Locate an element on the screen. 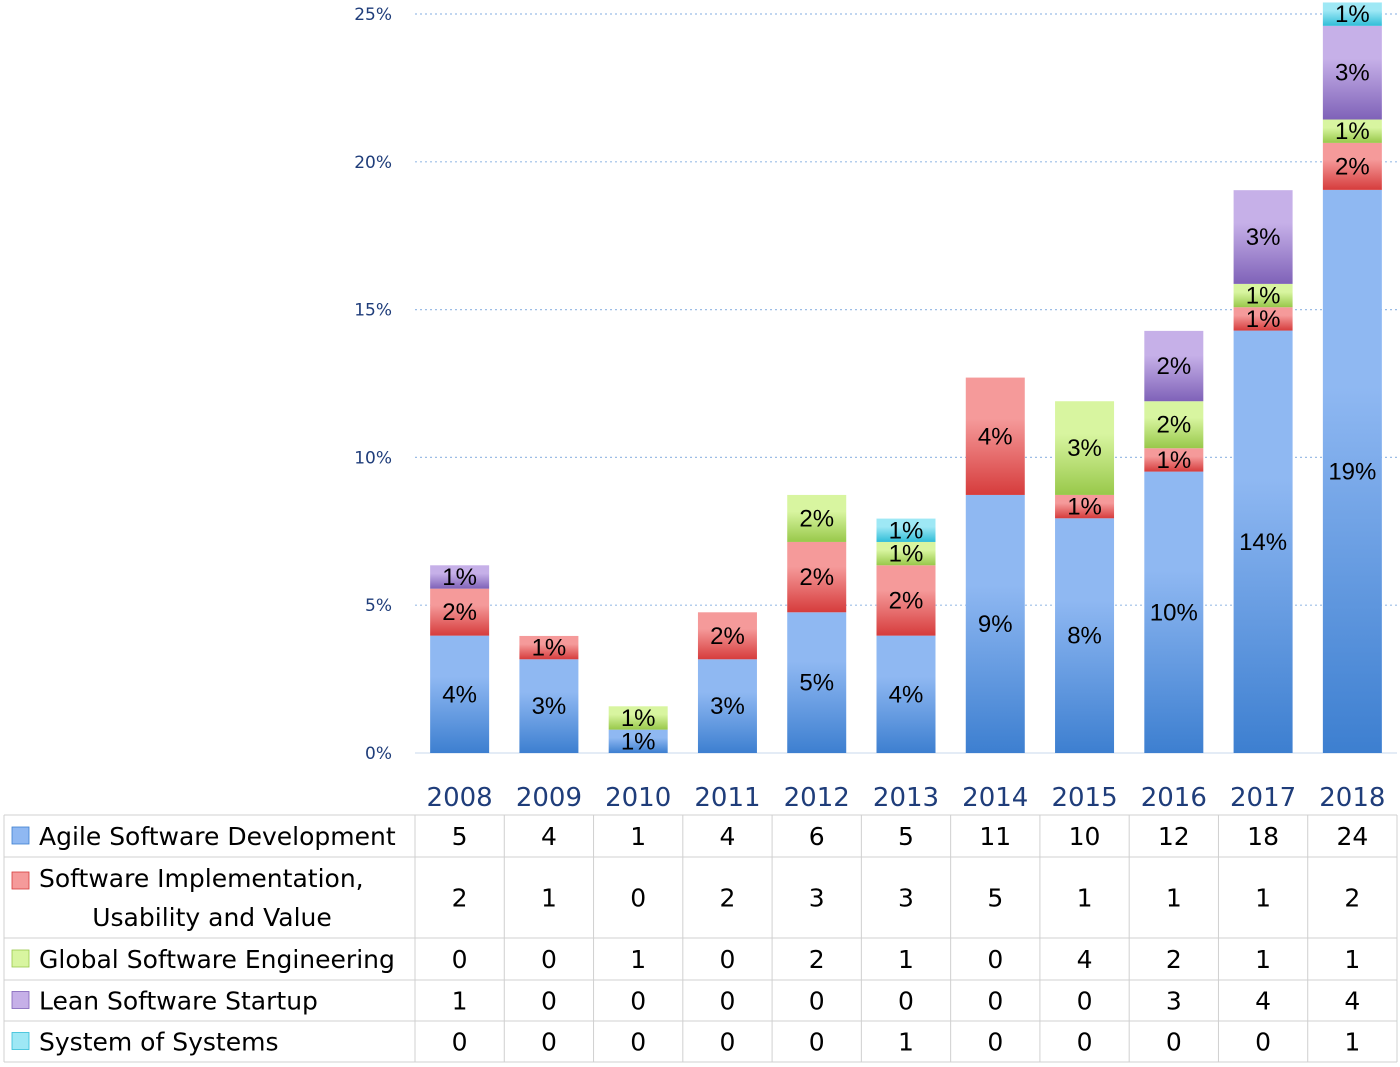 This screenshot has width=1400, height=1067. data-label: 9% is located at coordinates (995, 624).